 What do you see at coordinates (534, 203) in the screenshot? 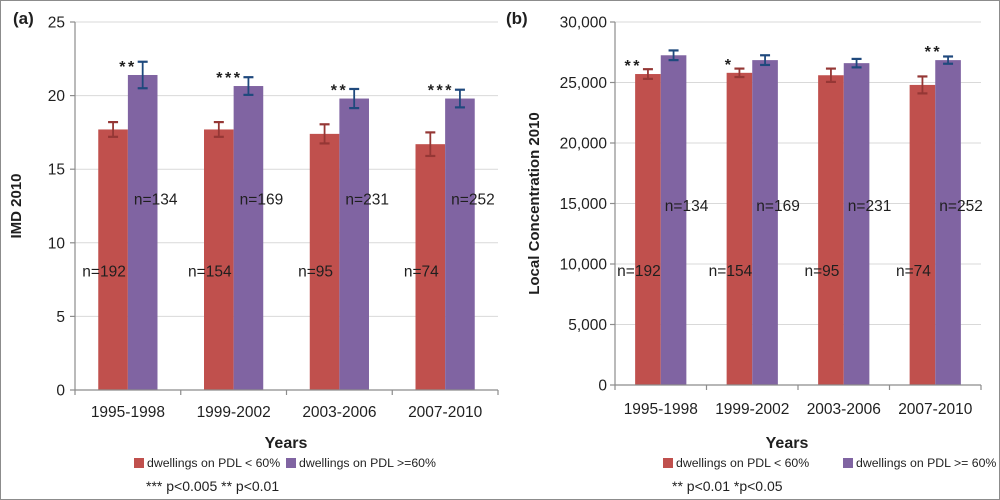
I see `y-axis-title: Local Concentration 2010` at bounding box center [534, 203].